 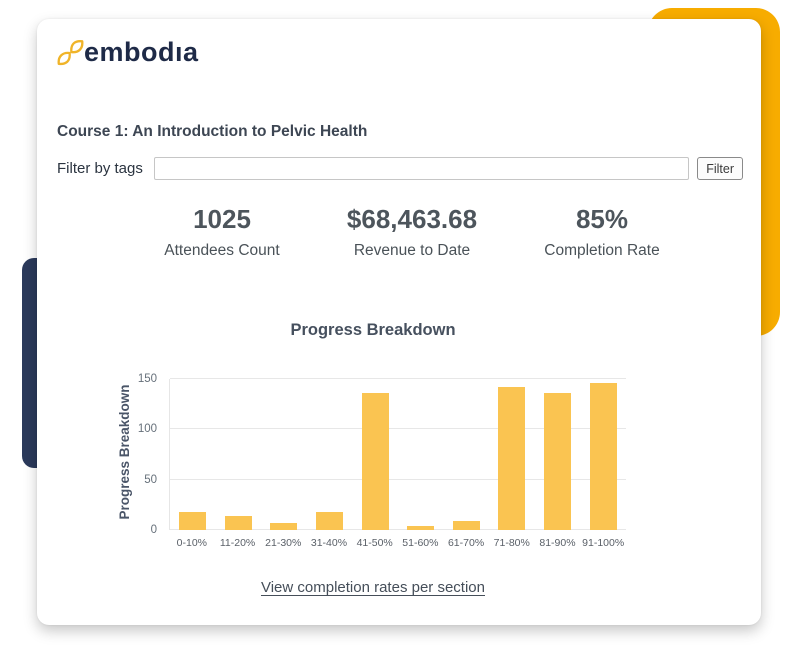 I want to click on bar-71-80%, so click(x=512, y=458).